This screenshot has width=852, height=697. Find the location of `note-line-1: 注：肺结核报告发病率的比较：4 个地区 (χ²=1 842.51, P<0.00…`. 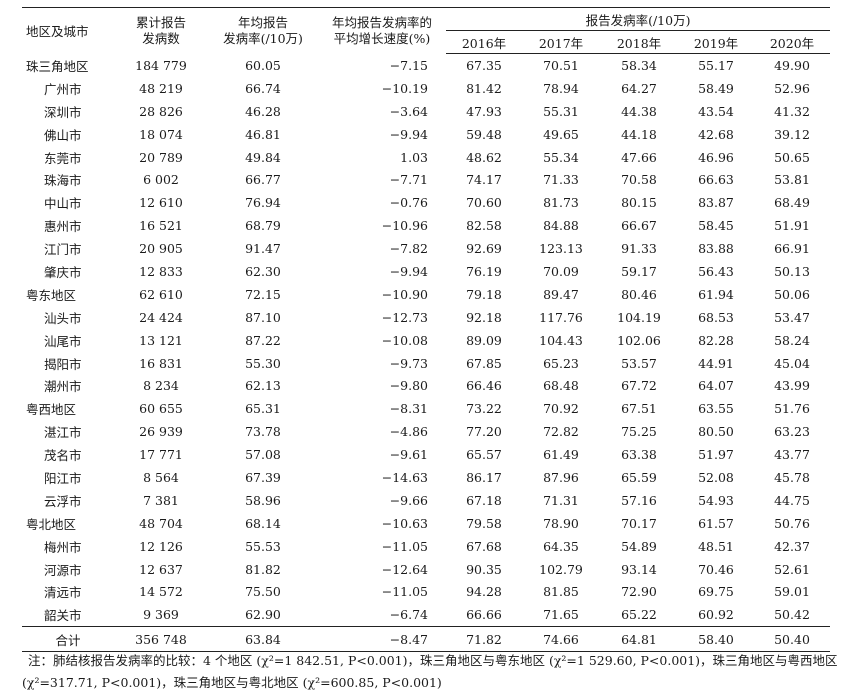

note-line-1: 注：肺结核报告发病率的比较：4 个地区 (χ²=1 842.51, P<0.00… is located at coordinates (433, 660).